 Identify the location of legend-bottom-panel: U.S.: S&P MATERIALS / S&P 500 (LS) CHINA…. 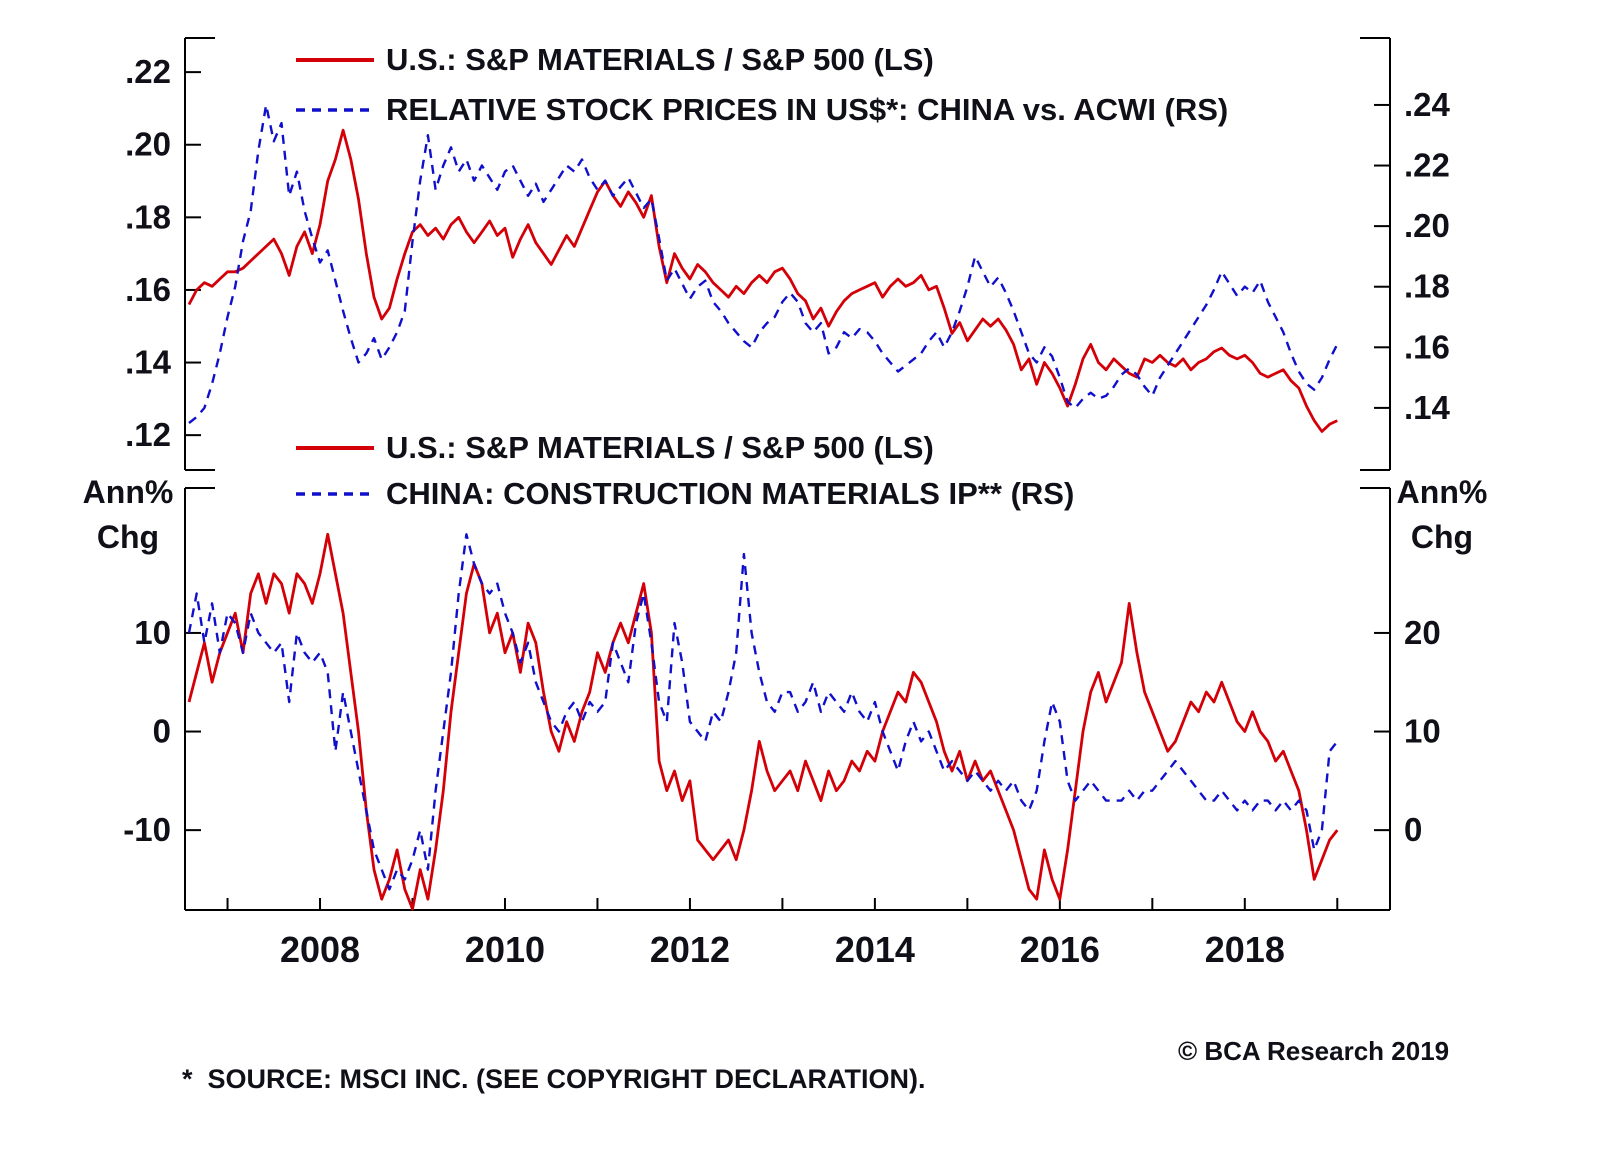
(685, 471).